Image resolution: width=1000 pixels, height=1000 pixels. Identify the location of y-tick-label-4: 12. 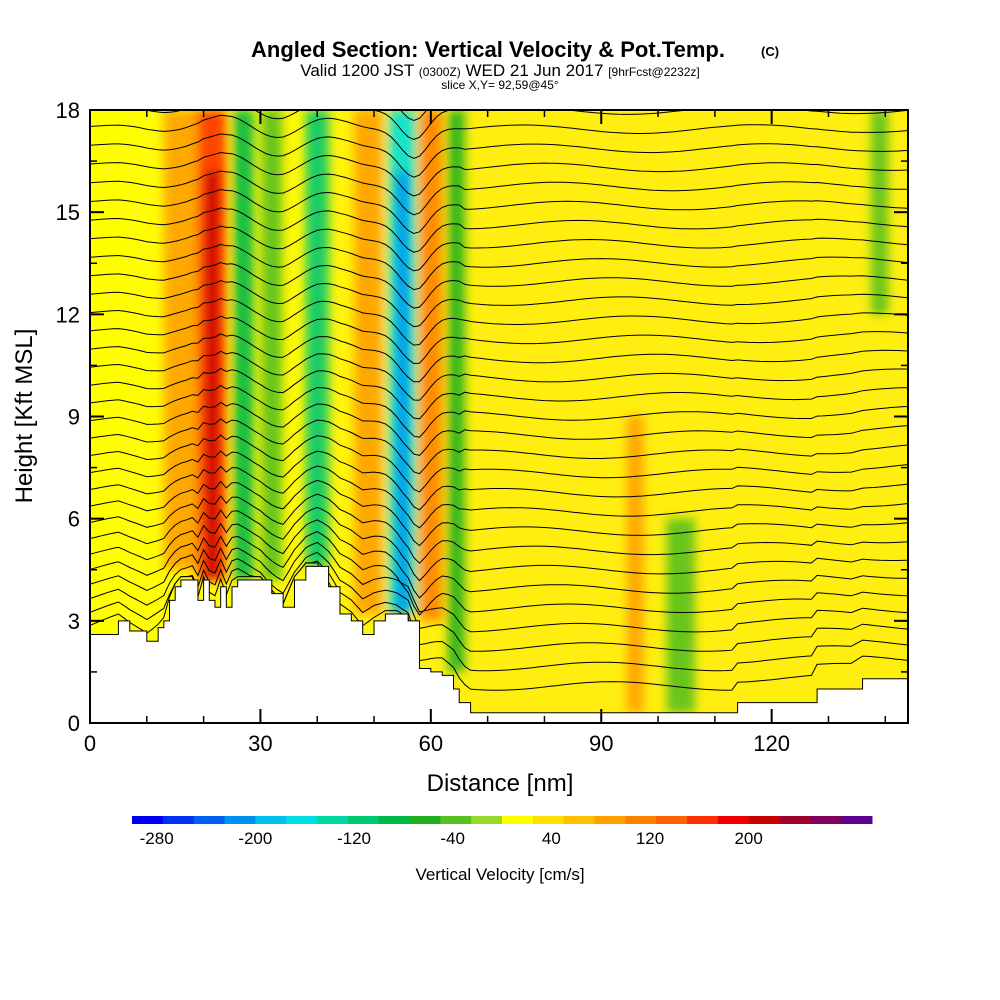
(68, 314).